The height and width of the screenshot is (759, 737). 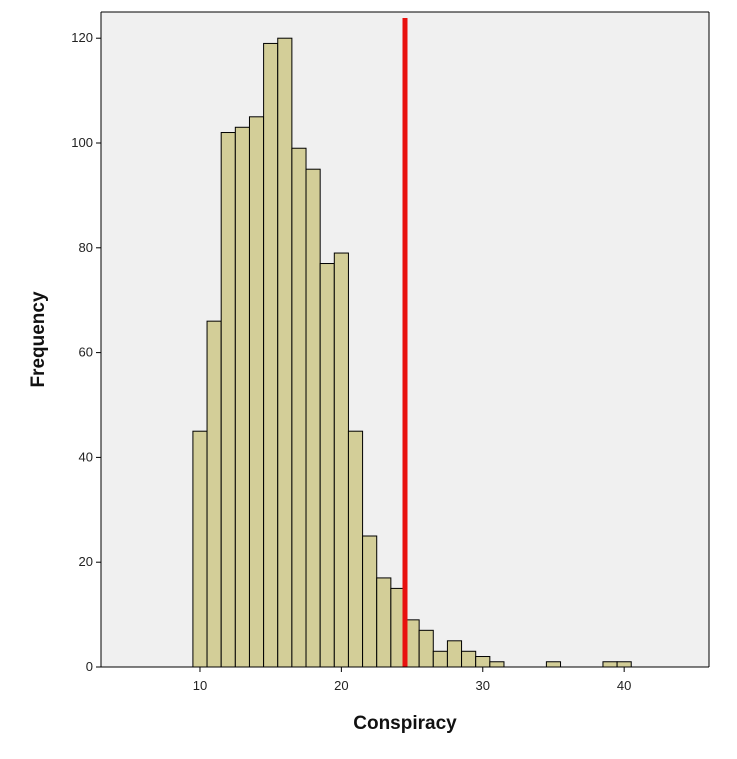 I want to click on y-axis-title: Frequency, so click(x=38, y=339).